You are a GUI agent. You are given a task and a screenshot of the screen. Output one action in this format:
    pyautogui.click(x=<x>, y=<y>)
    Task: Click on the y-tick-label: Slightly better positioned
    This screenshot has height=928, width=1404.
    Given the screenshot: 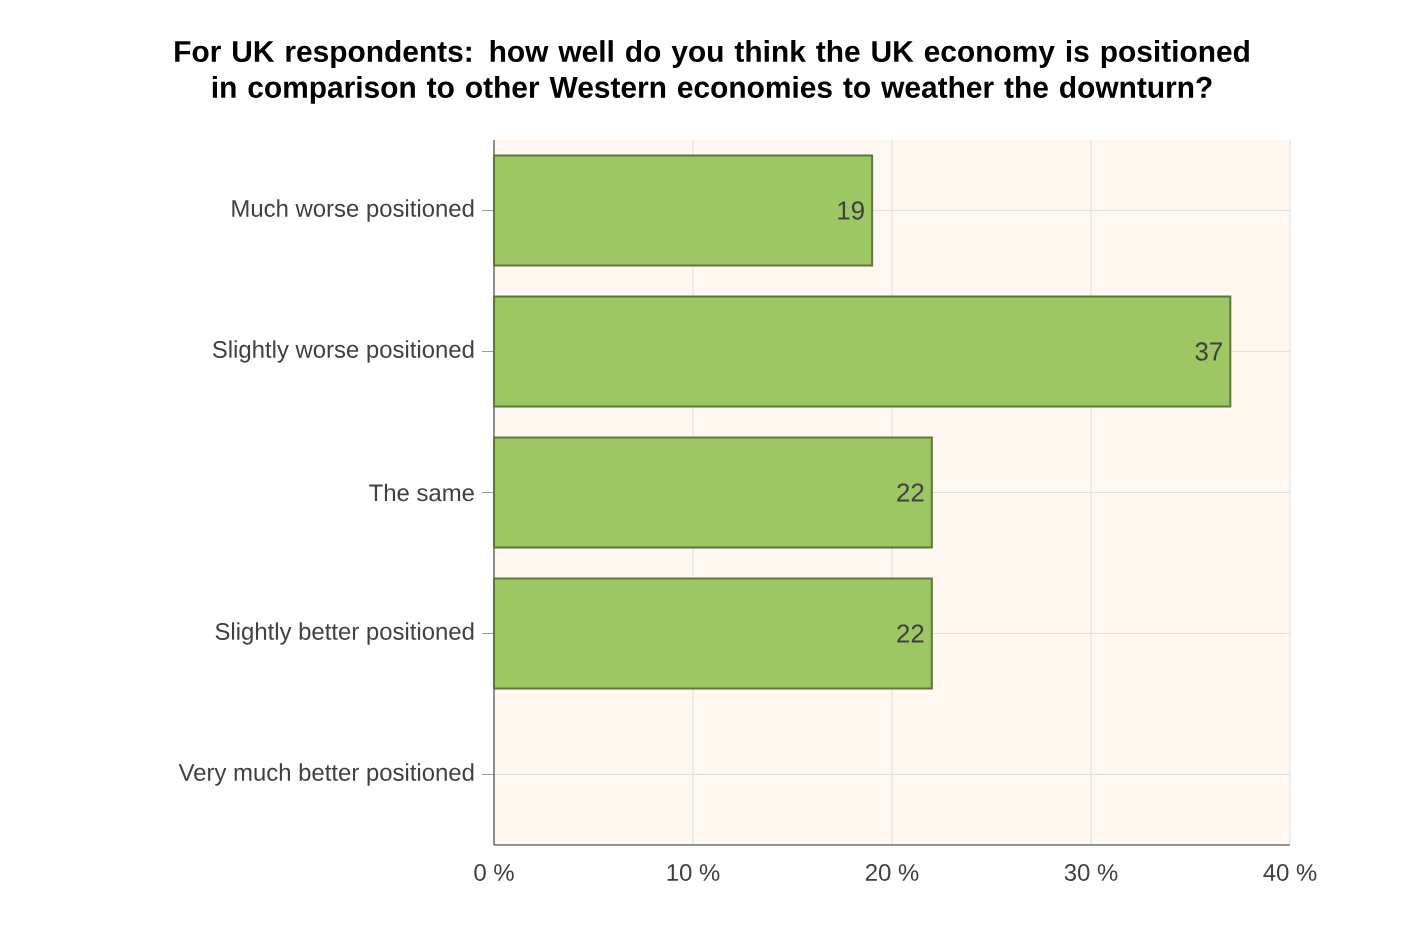 What is the action you would take?
    pyautogui.click(x=344, y=633)
    